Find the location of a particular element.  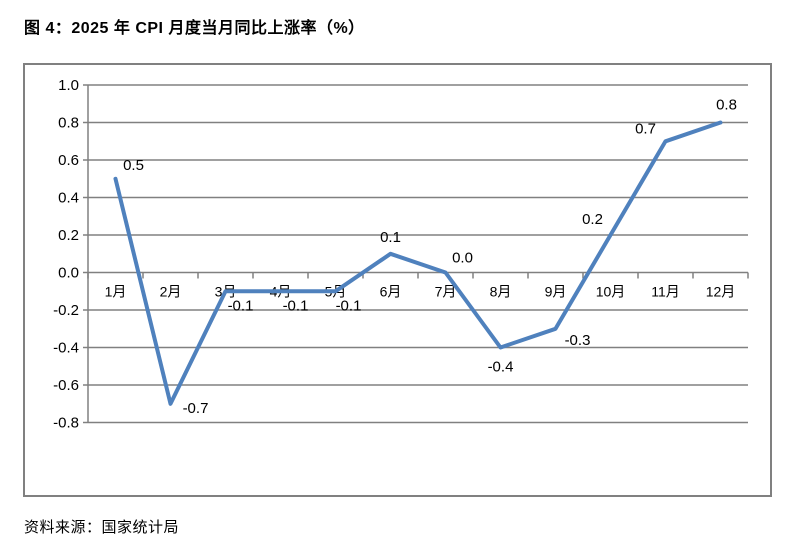

data-label: 0.0 is located at coordinates (462, 258).